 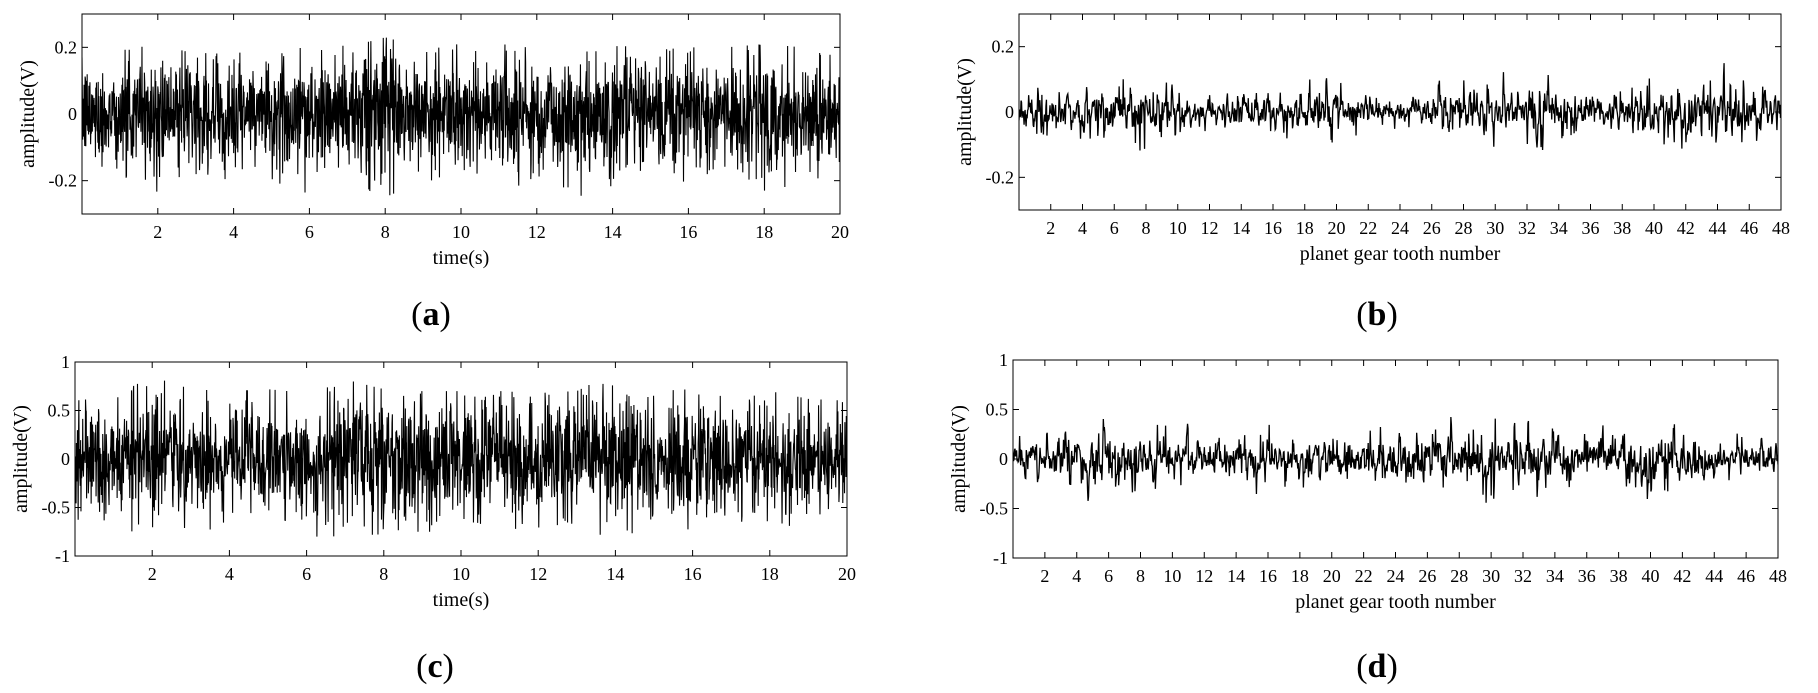 I want to click on x-tick-label-d: 22, so click(x=1364, y=576).